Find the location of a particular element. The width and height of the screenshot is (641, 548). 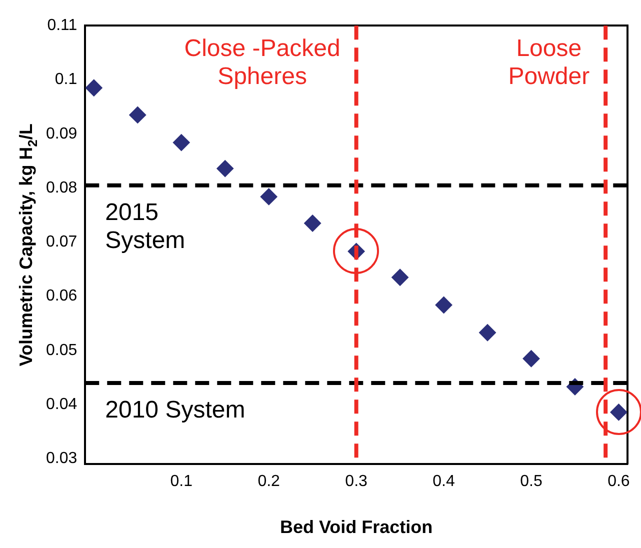

y-tick-label: 0.11 is located at coordinates (62, 25).